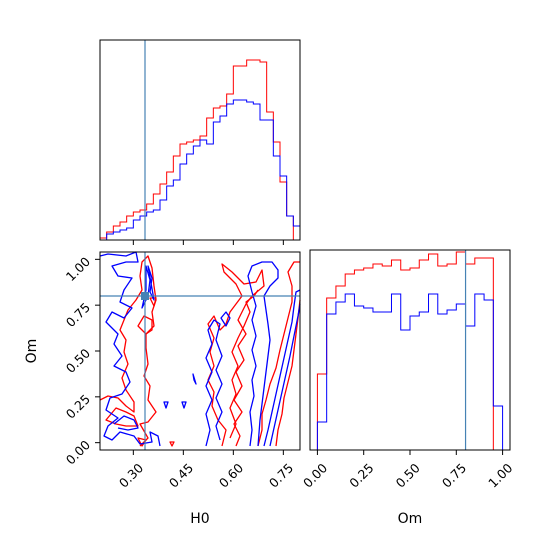  Describe the element at coordinates (78, 315) in the screenshot. I see `contour-ytick-label: 0.75` at that location.